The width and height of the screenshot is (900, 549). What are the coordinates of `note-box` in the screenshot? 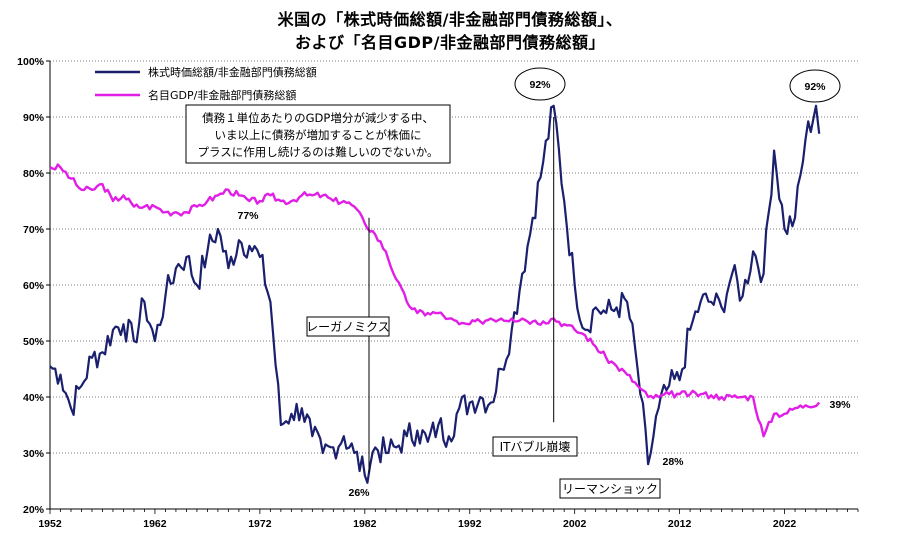 It's located at (318, 134).